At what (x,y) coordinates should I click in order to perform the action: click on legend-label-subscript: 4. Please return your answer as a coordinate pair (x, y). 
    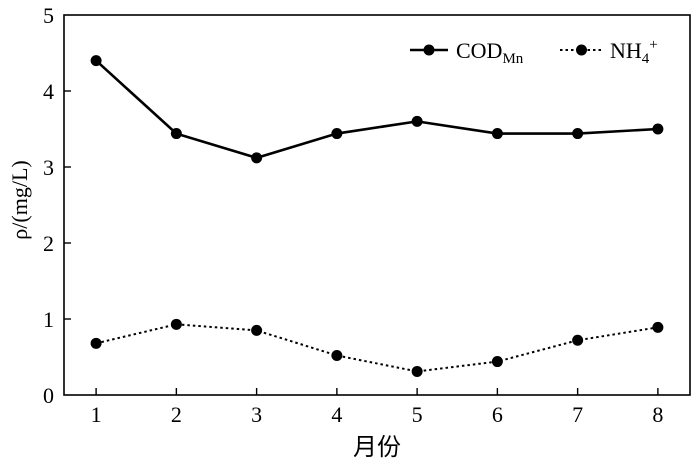
    Looking at the image, I should click on (646, 59).